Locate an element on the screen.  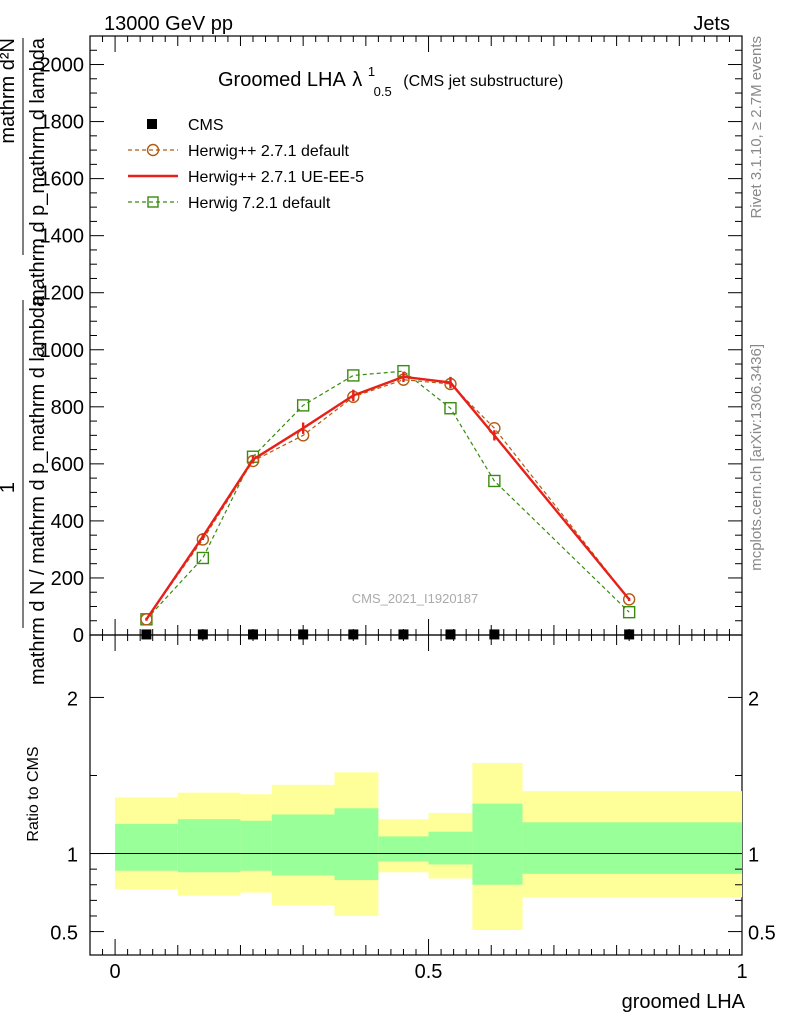
main-ytick-label-3: 600 is located at coordinates (67, 465).